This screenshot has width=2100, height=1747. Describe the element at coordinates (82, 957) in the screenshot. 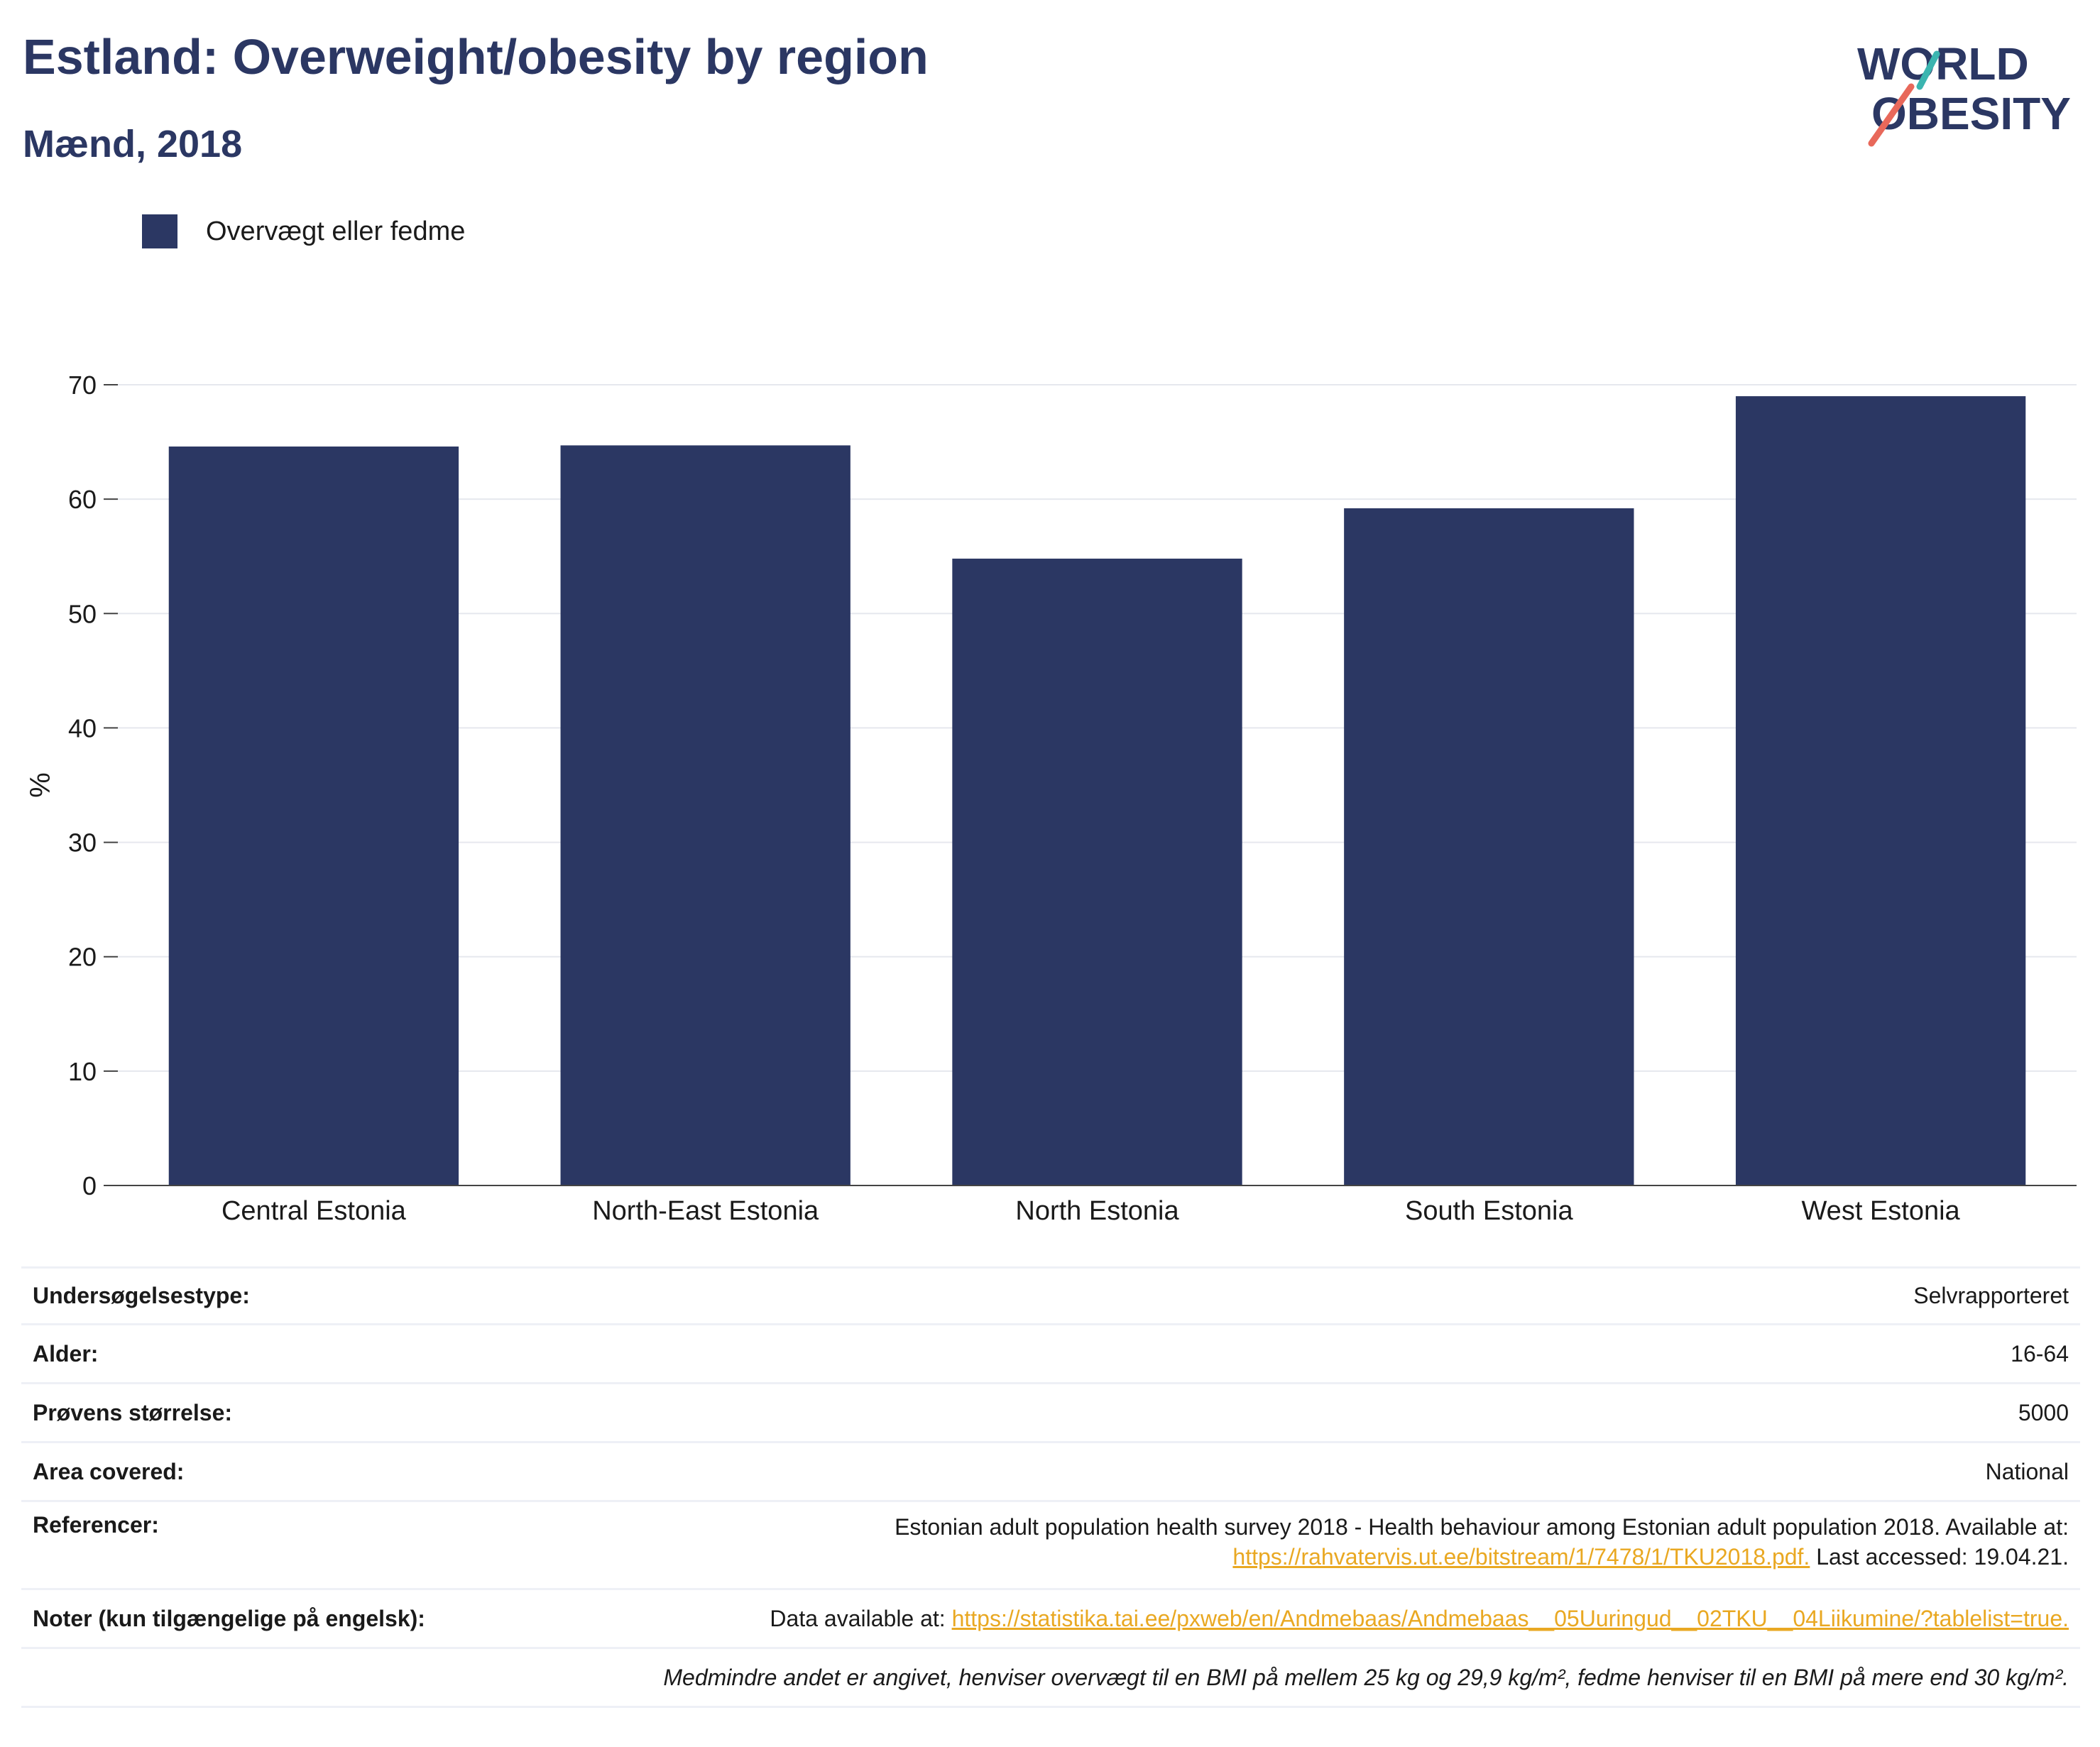

I see `y-tick-label: 20` at that location.